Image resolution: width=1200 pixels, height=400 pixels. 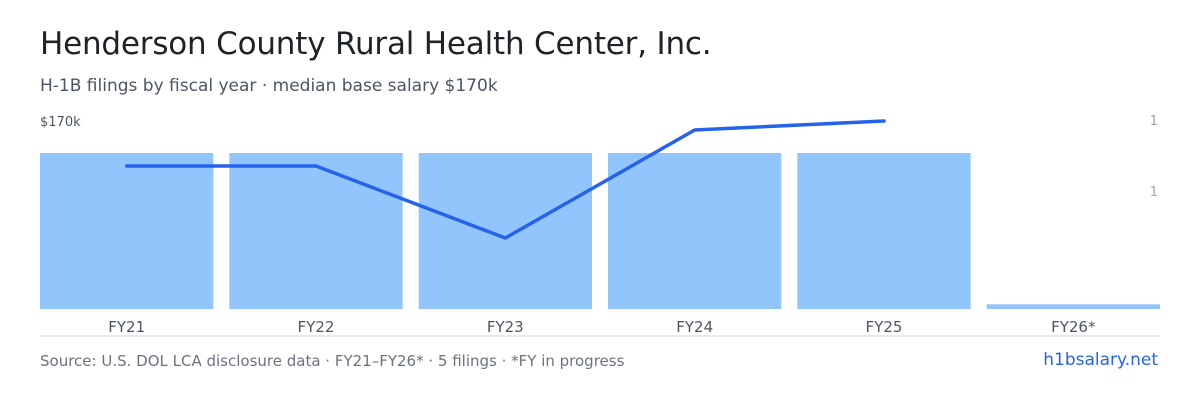 I want to click on x-tick-labels: FY21 FY22 FY23 FY24 FY25 FY26*, so click(x=602, y=327).